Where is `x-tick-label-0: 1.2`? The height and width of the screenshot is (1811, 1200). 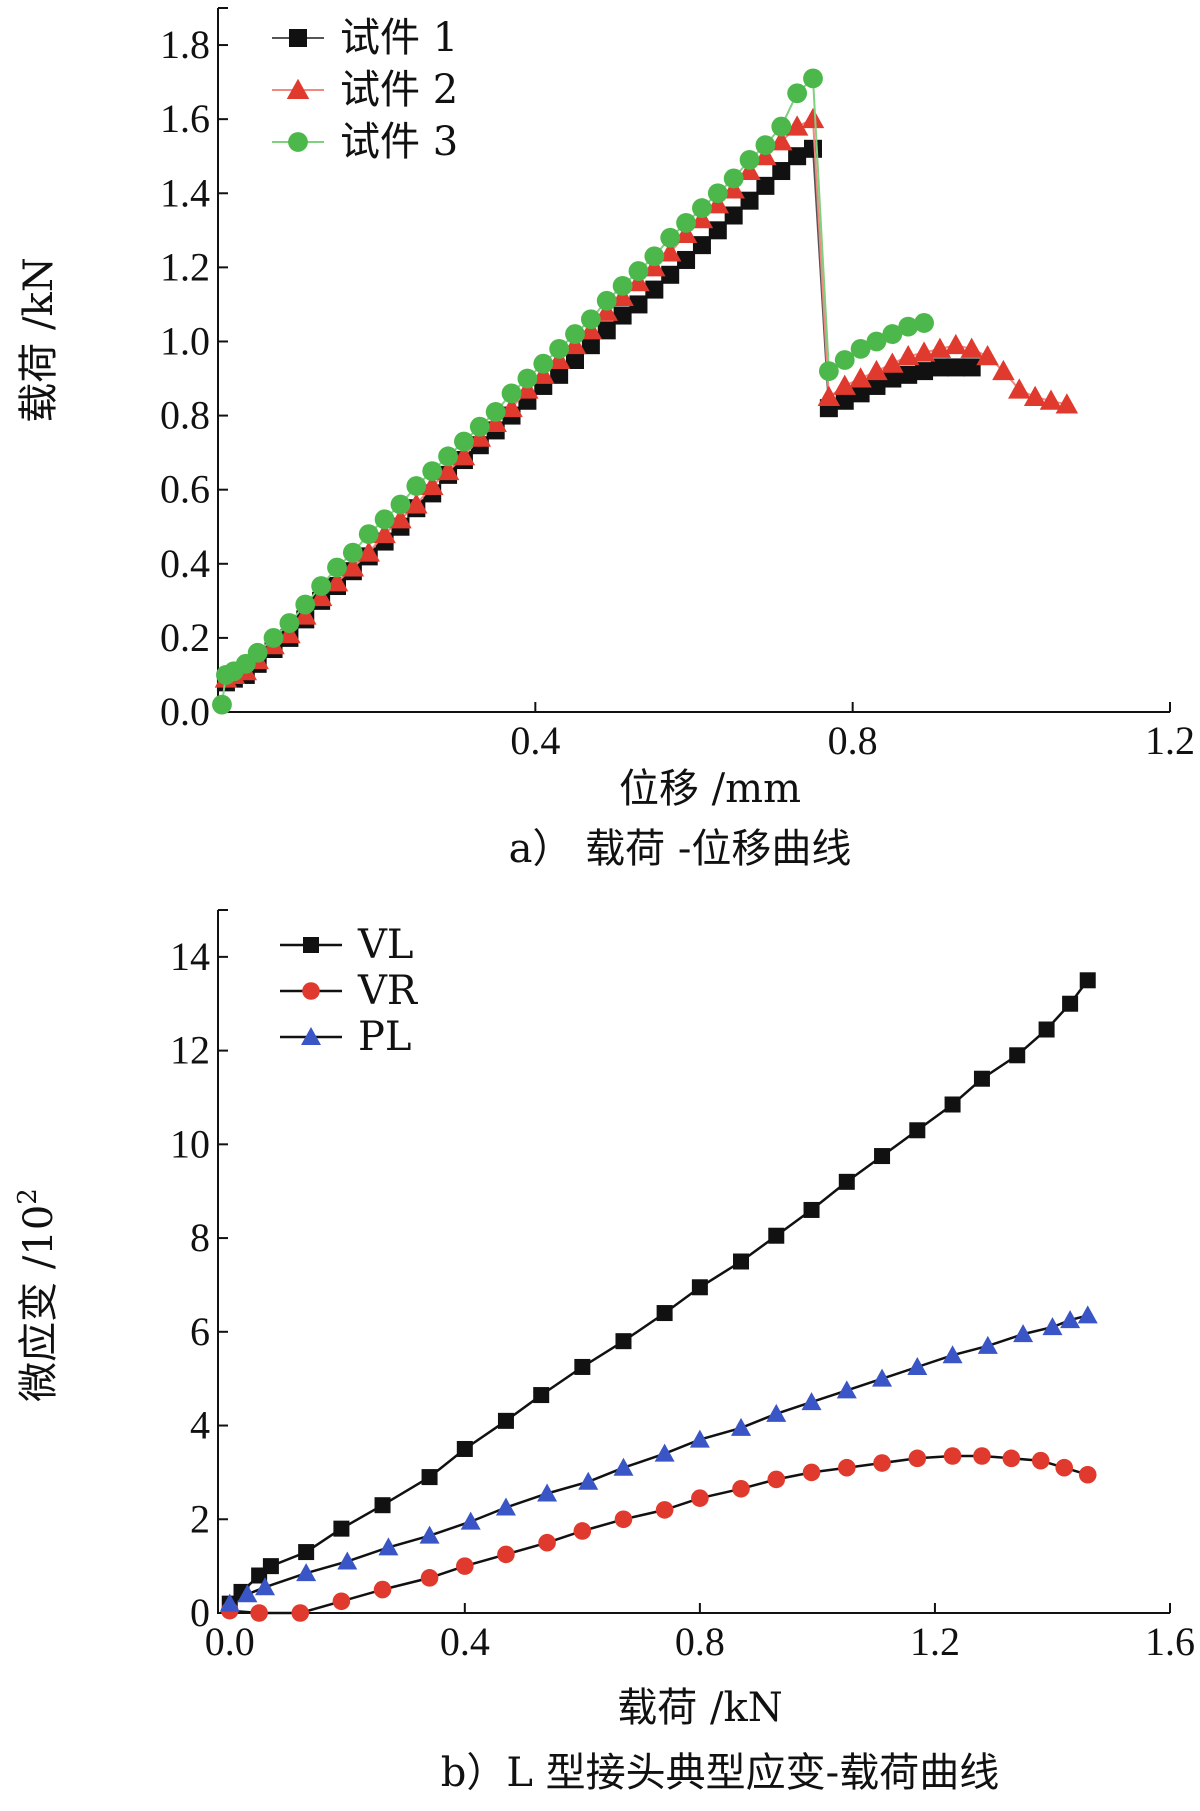 x-tick-label-0: 1.2 is located at coordinates (1170, 740).